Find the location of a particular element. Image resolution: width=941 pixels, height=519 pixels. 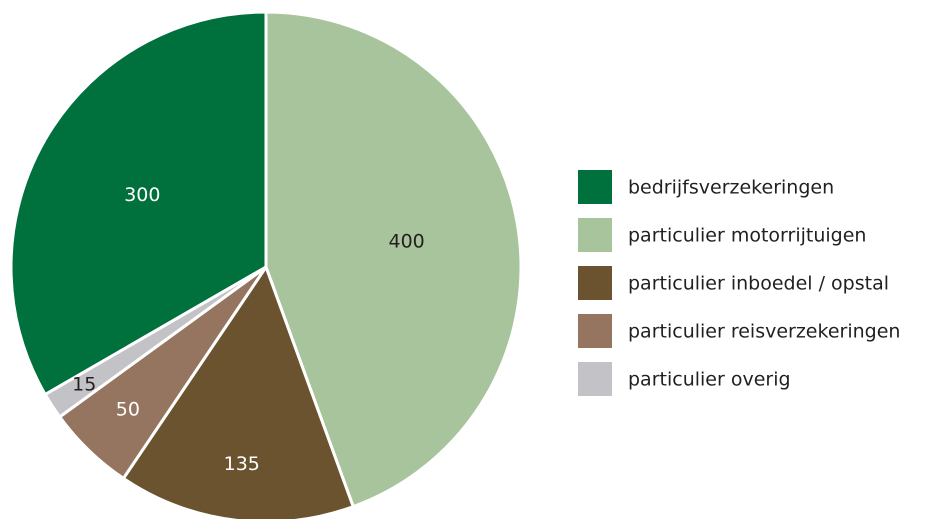

data-label: 400 is located at coordinates (406, 242).